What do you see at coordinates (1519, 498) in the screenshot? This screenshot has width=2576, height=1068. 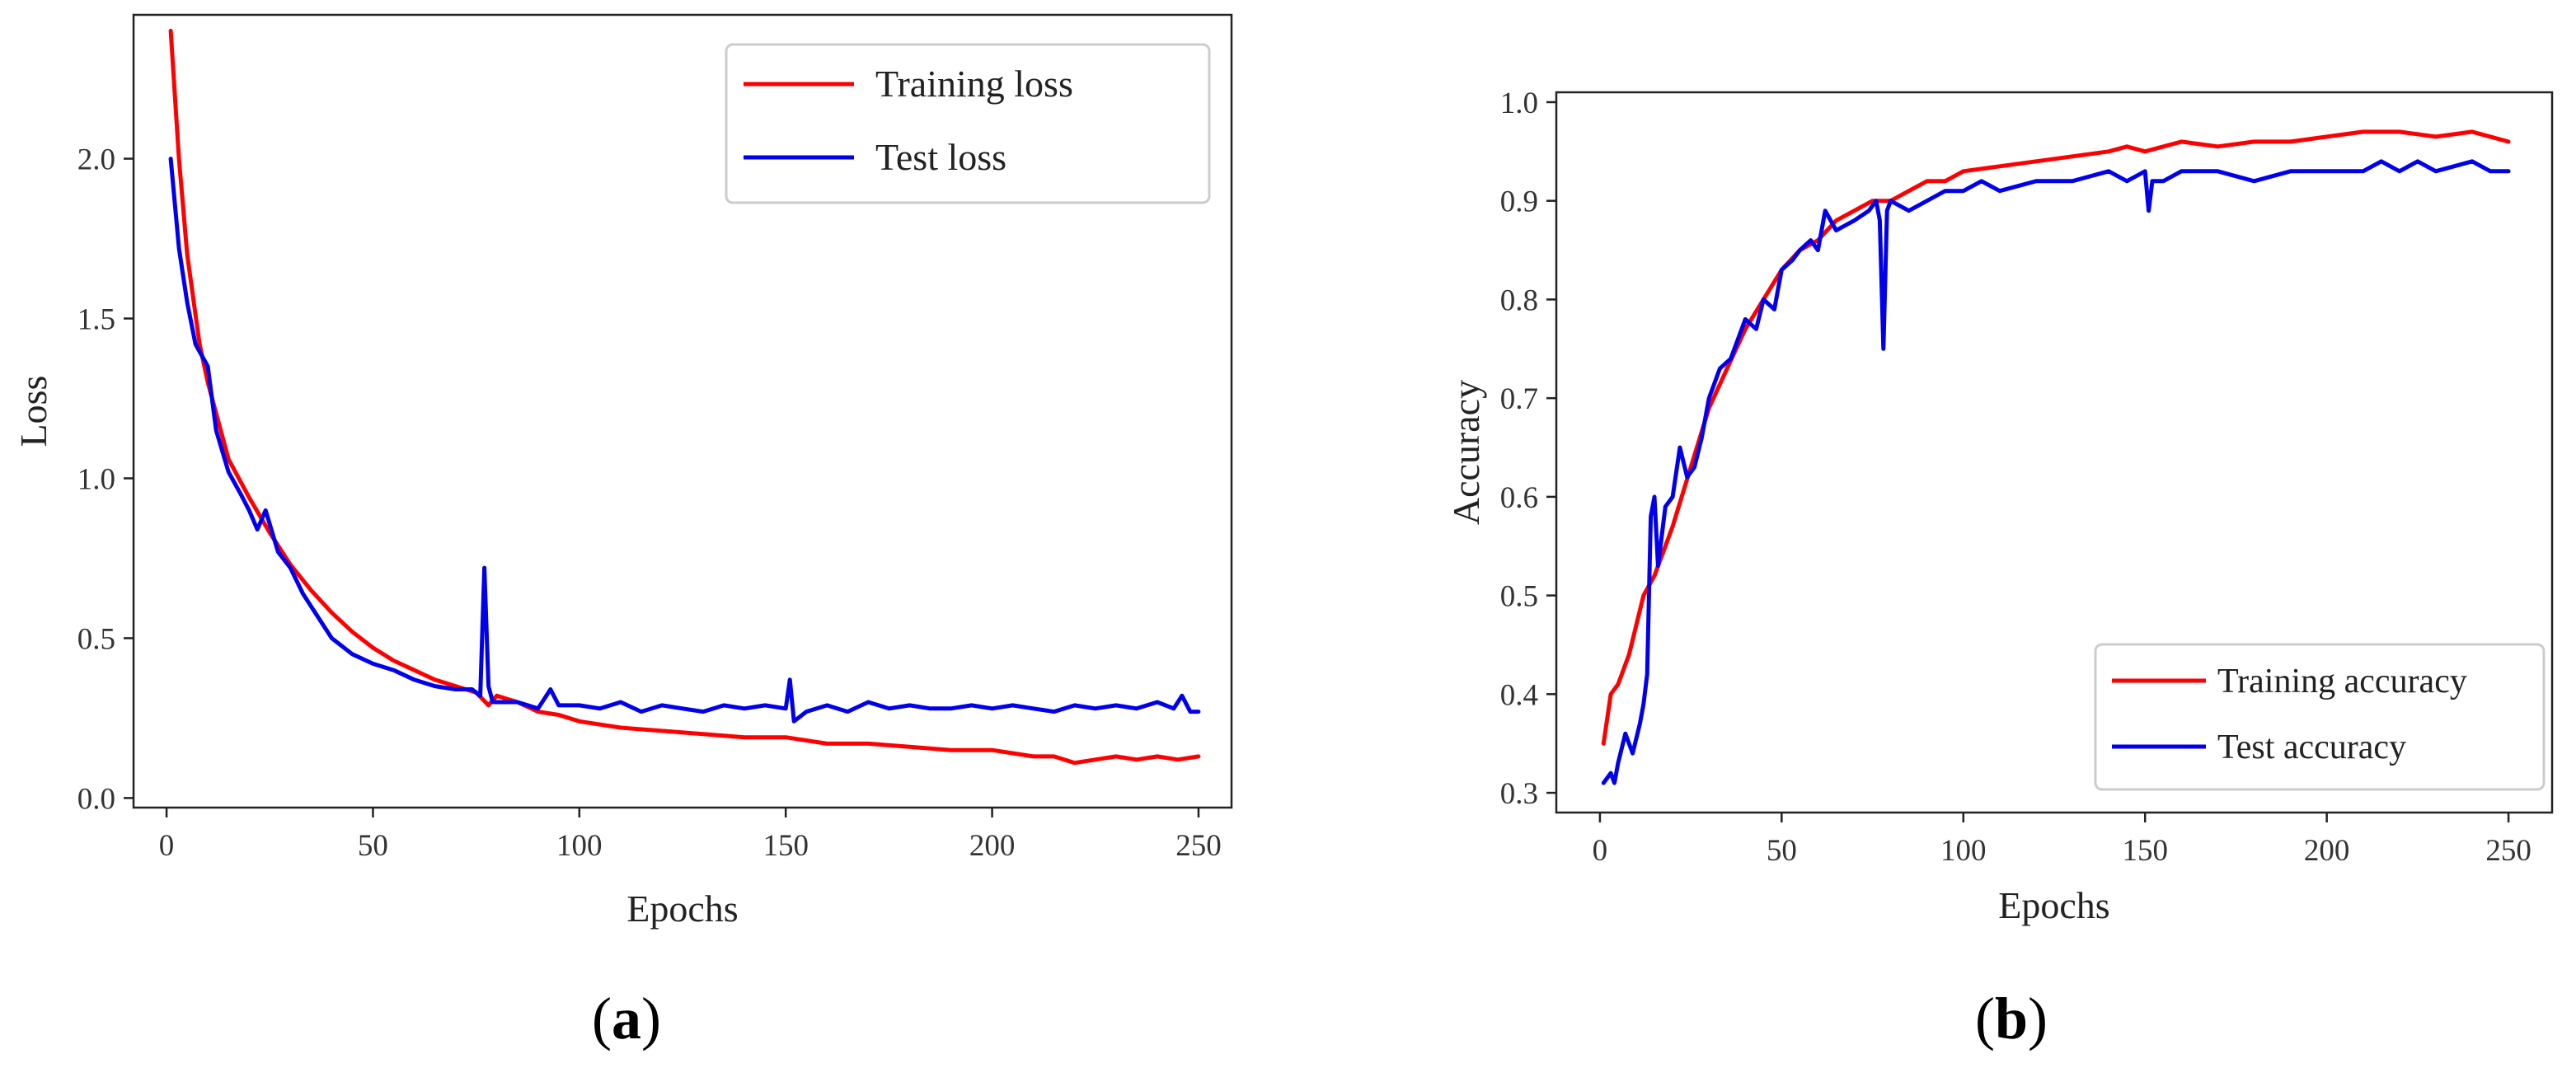 I see `y-tick-label: 0.6` at bounding box center [1519, 498].